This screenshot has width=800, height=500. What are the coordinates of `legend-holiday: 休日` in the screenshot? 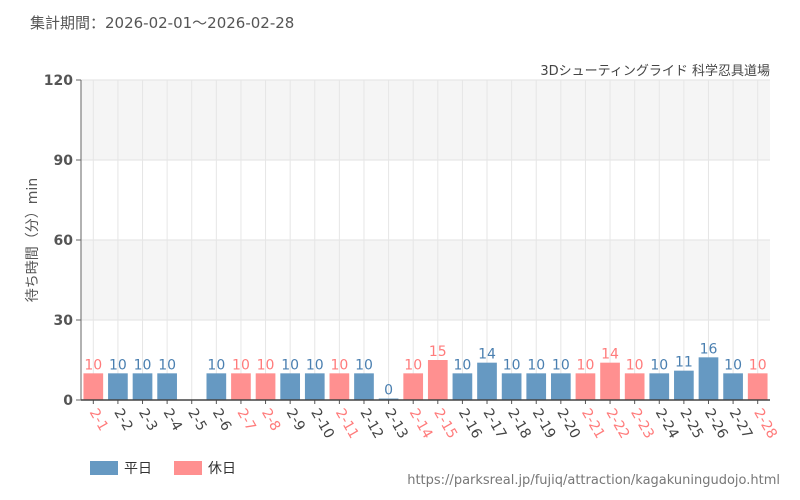 It's located at (205, 468).